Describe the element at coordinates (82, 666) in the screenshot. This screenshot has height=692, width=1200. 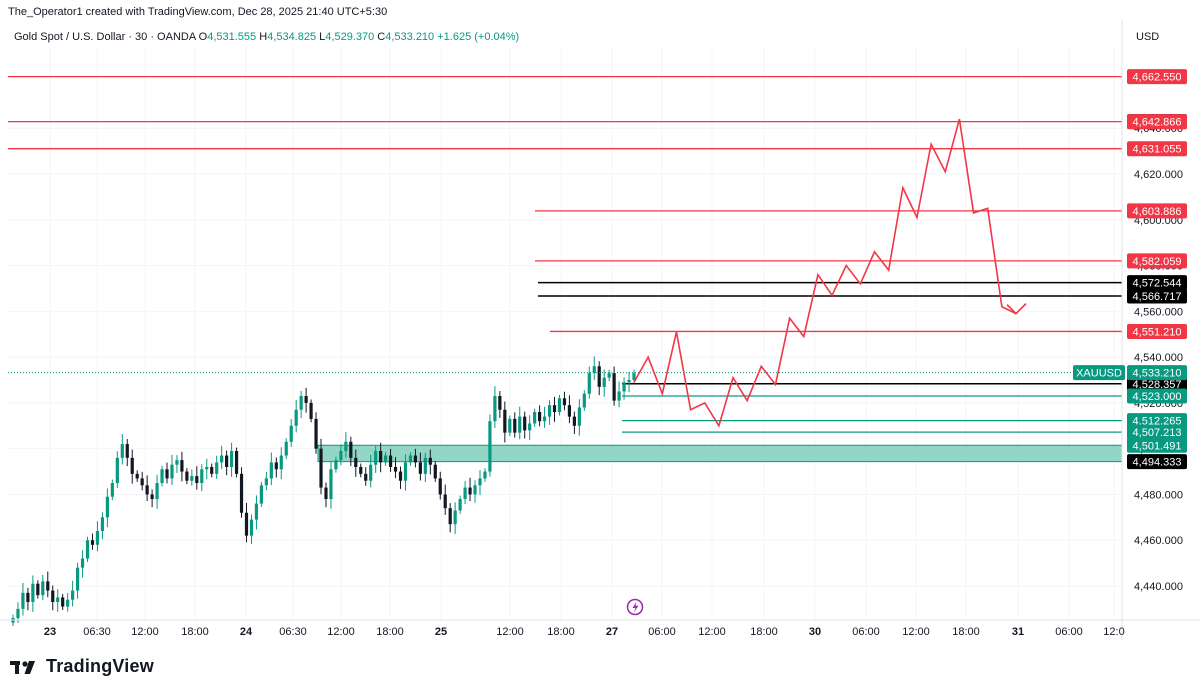
I see `tradingview-logo: TradingView` at that location.